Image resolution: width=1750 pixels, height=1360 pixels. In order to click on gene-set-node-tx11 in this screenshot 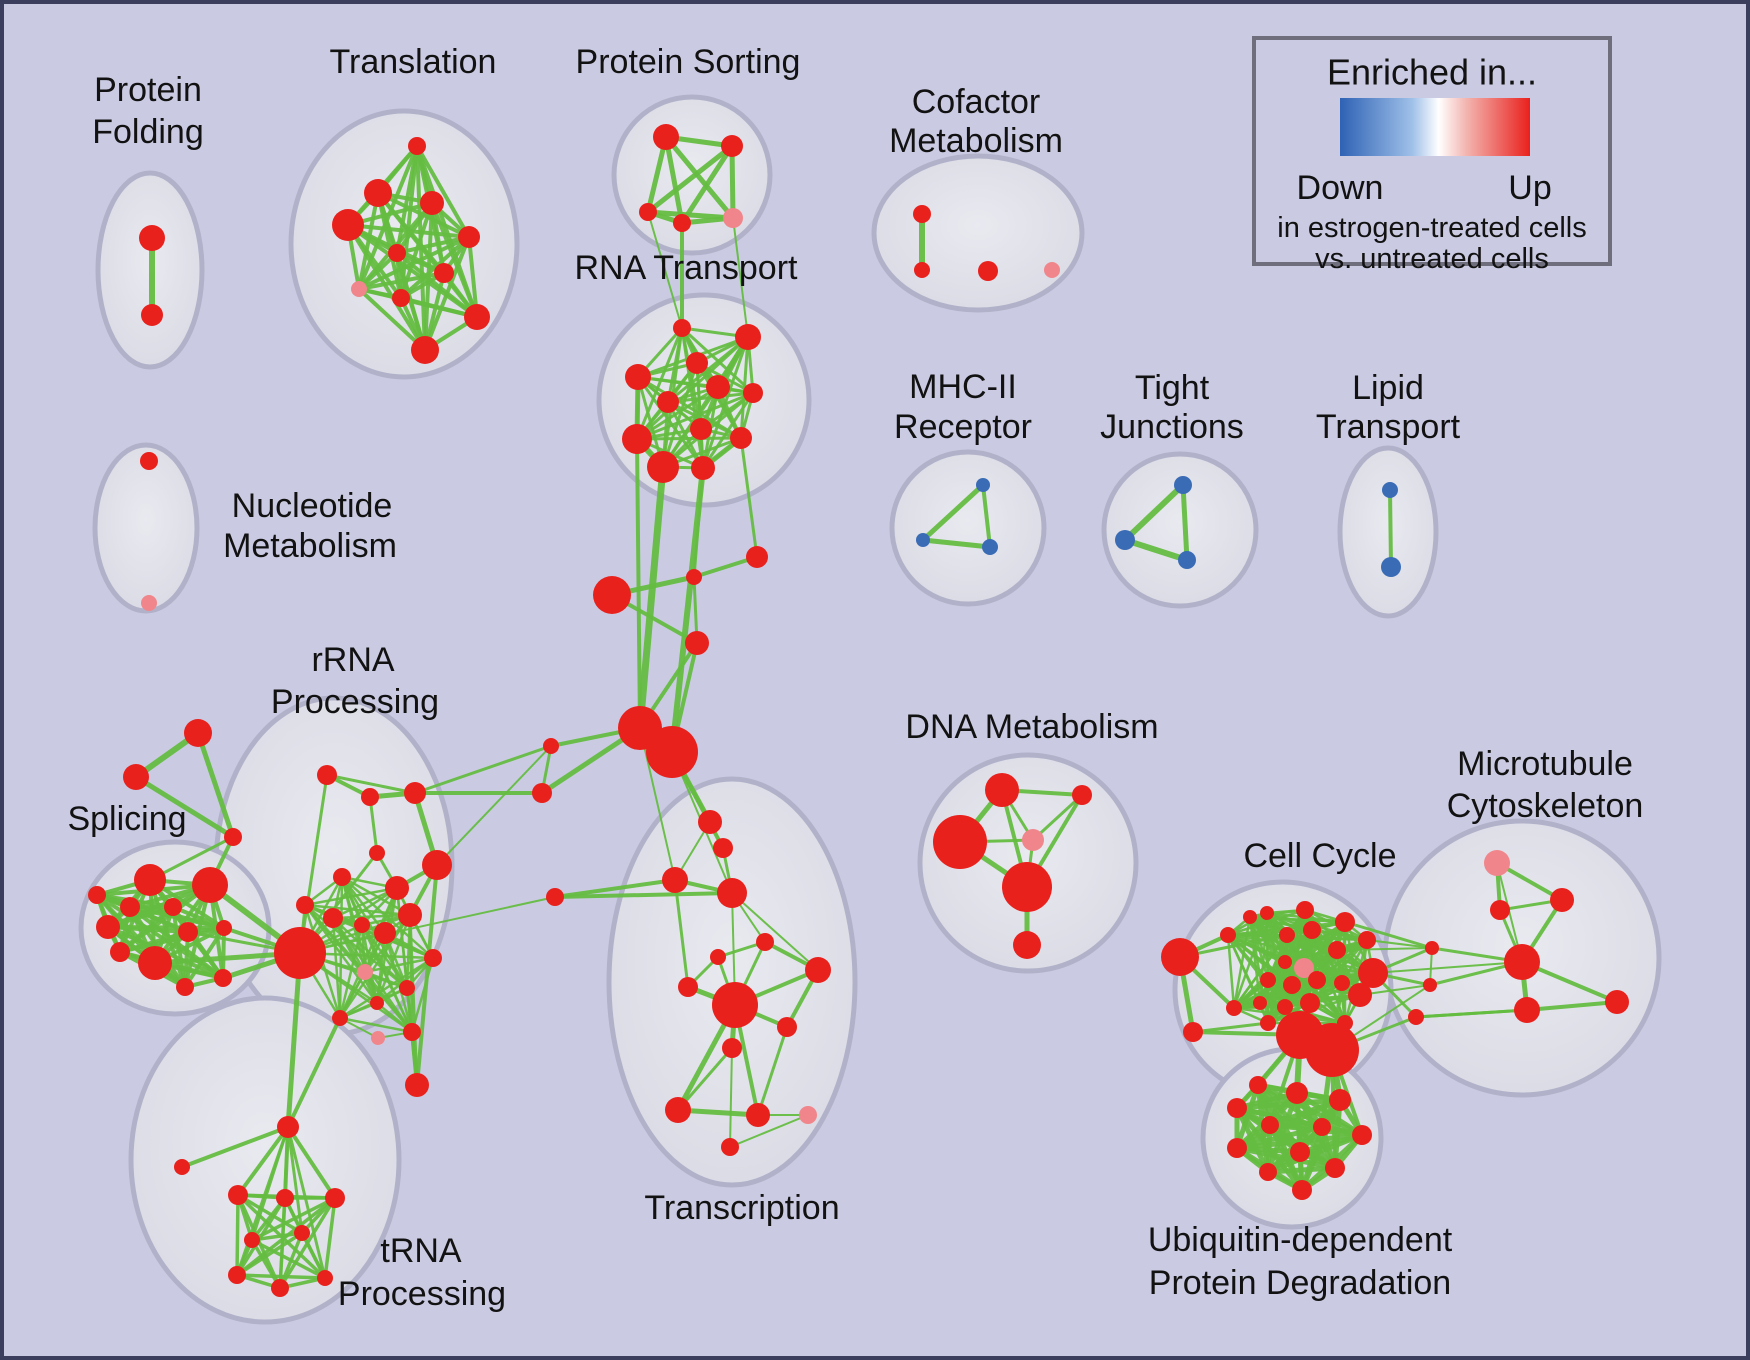, I will do `click(787, 1027)`.